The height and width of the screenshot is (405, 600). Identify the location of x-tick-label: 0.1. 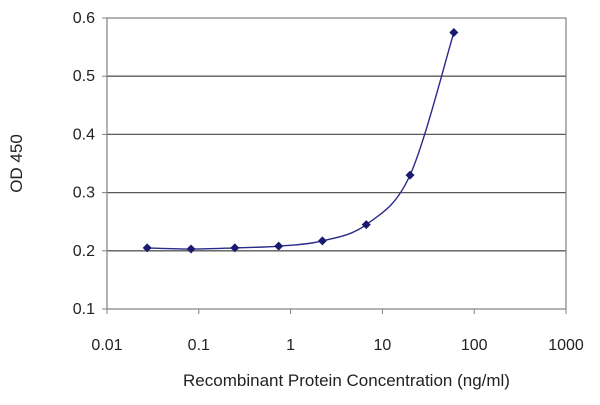
(199, 345).